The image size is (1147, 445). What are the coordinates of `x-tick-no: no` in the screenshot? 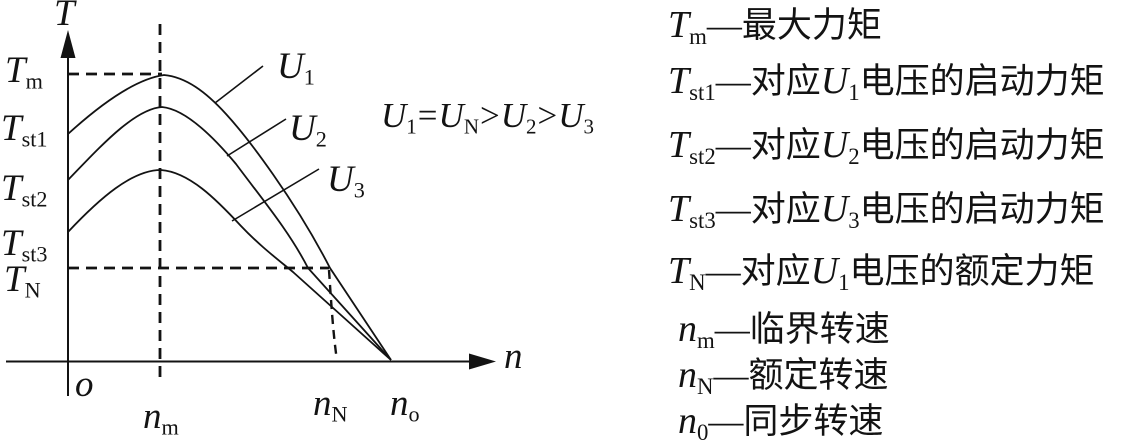 It's located at (405, 405).